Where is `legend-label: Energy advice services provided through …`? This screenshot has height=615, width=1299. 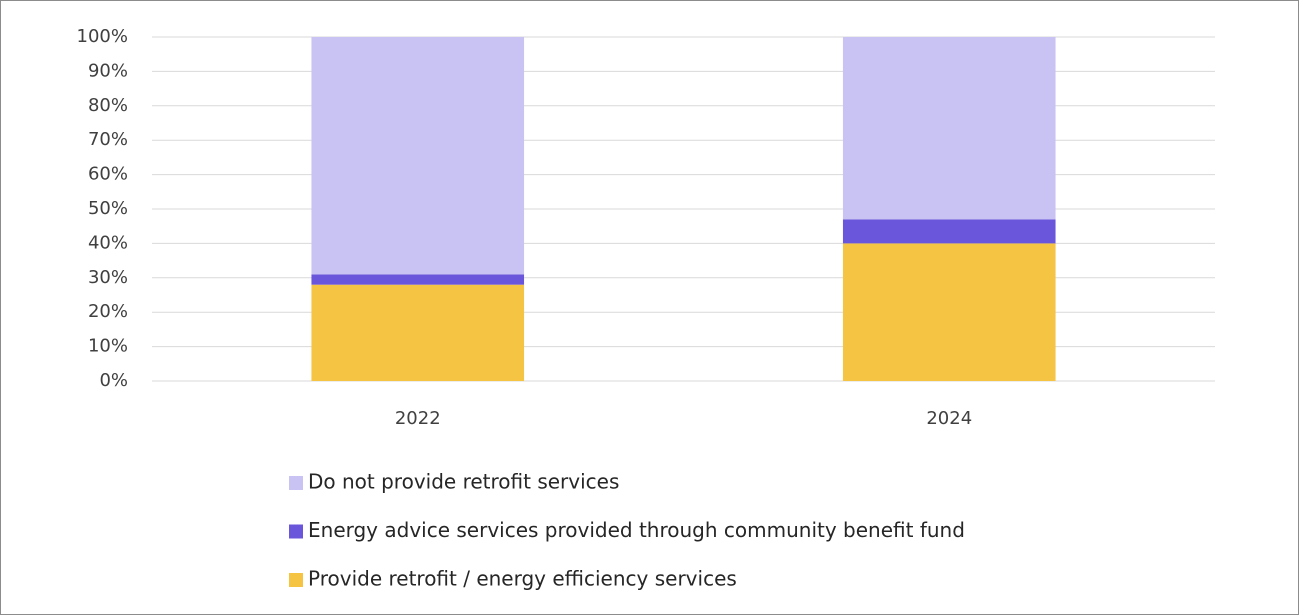
legend-label: Energy advice services provided through … is located at coordinates (636, 530).